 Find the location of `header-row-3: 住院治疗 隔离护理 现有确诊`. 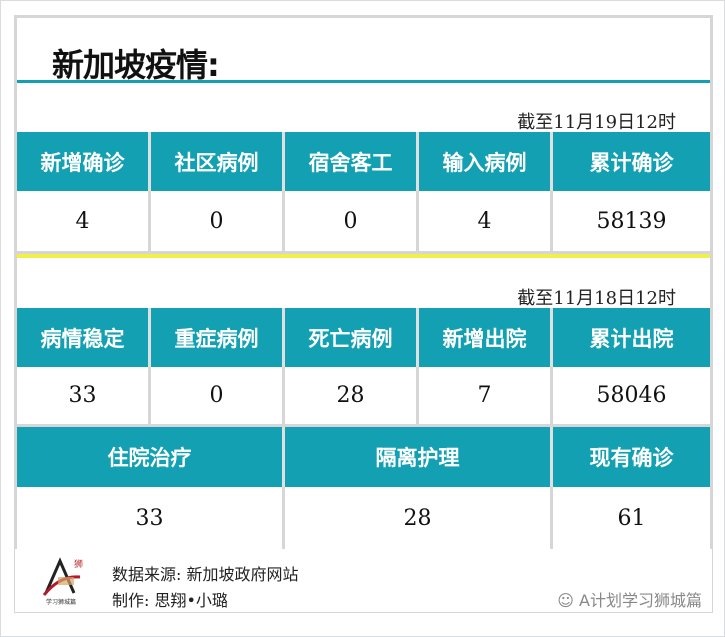

header-row-3: 住院治疗 隔离护理 现有确诊 is located at coordinates (363, 457).